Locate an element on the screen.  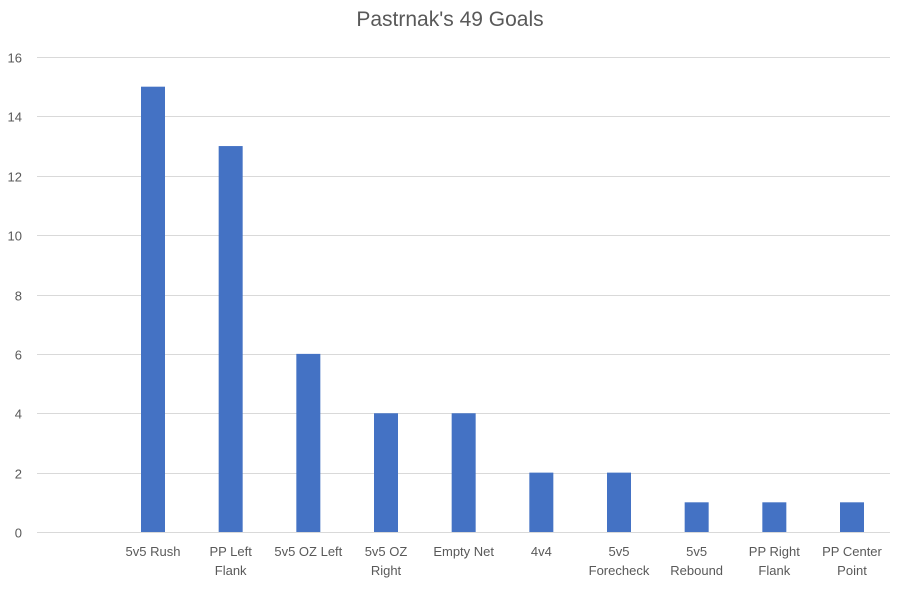
y-tick-label: 10 is located at coordinates (15, 236).